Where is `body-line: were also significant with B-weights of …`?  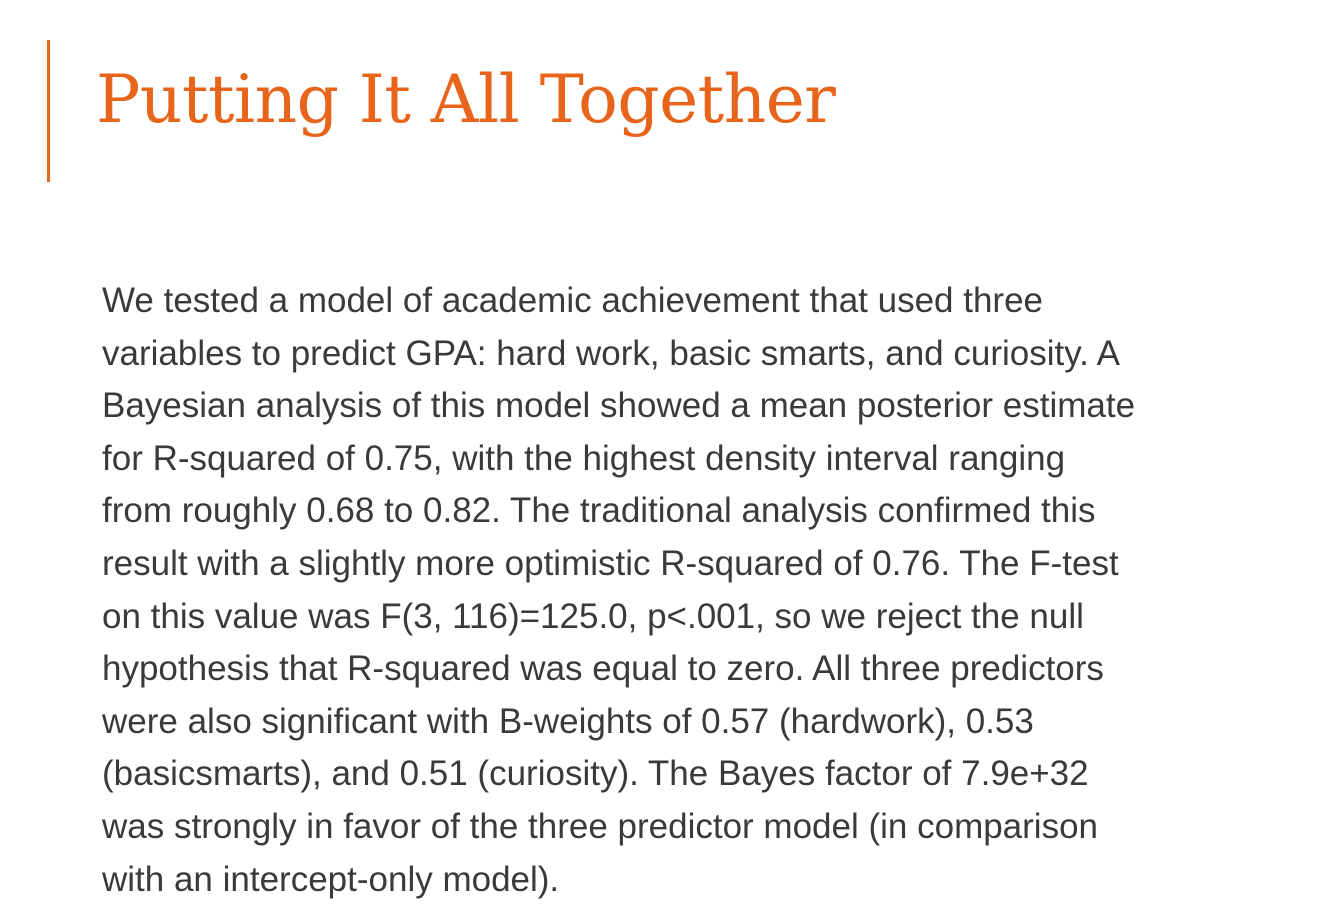
body-line: were also significant with B-weights of … is located at coordinates (568, 721).